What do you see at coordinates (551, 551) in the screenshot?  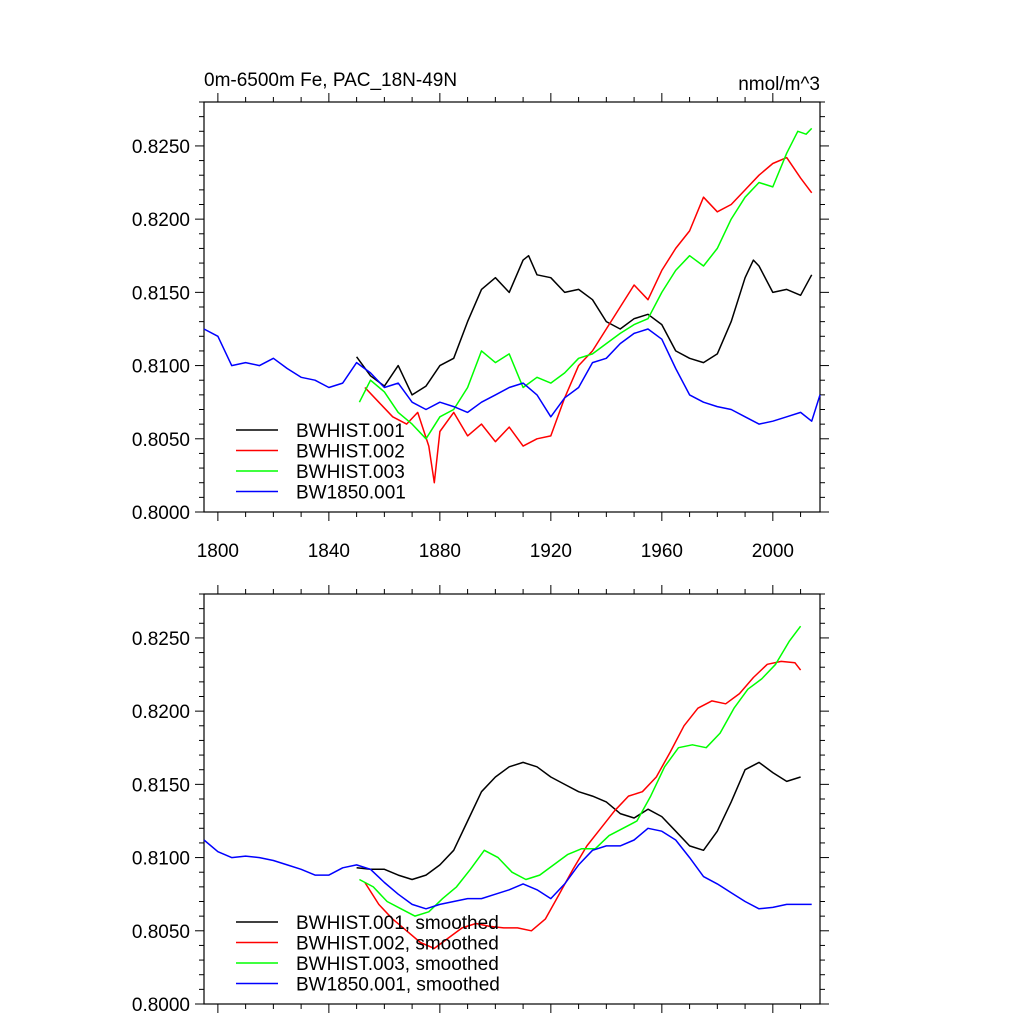 I see `x-tick-label: 1920` at bounding box center [551, 551].